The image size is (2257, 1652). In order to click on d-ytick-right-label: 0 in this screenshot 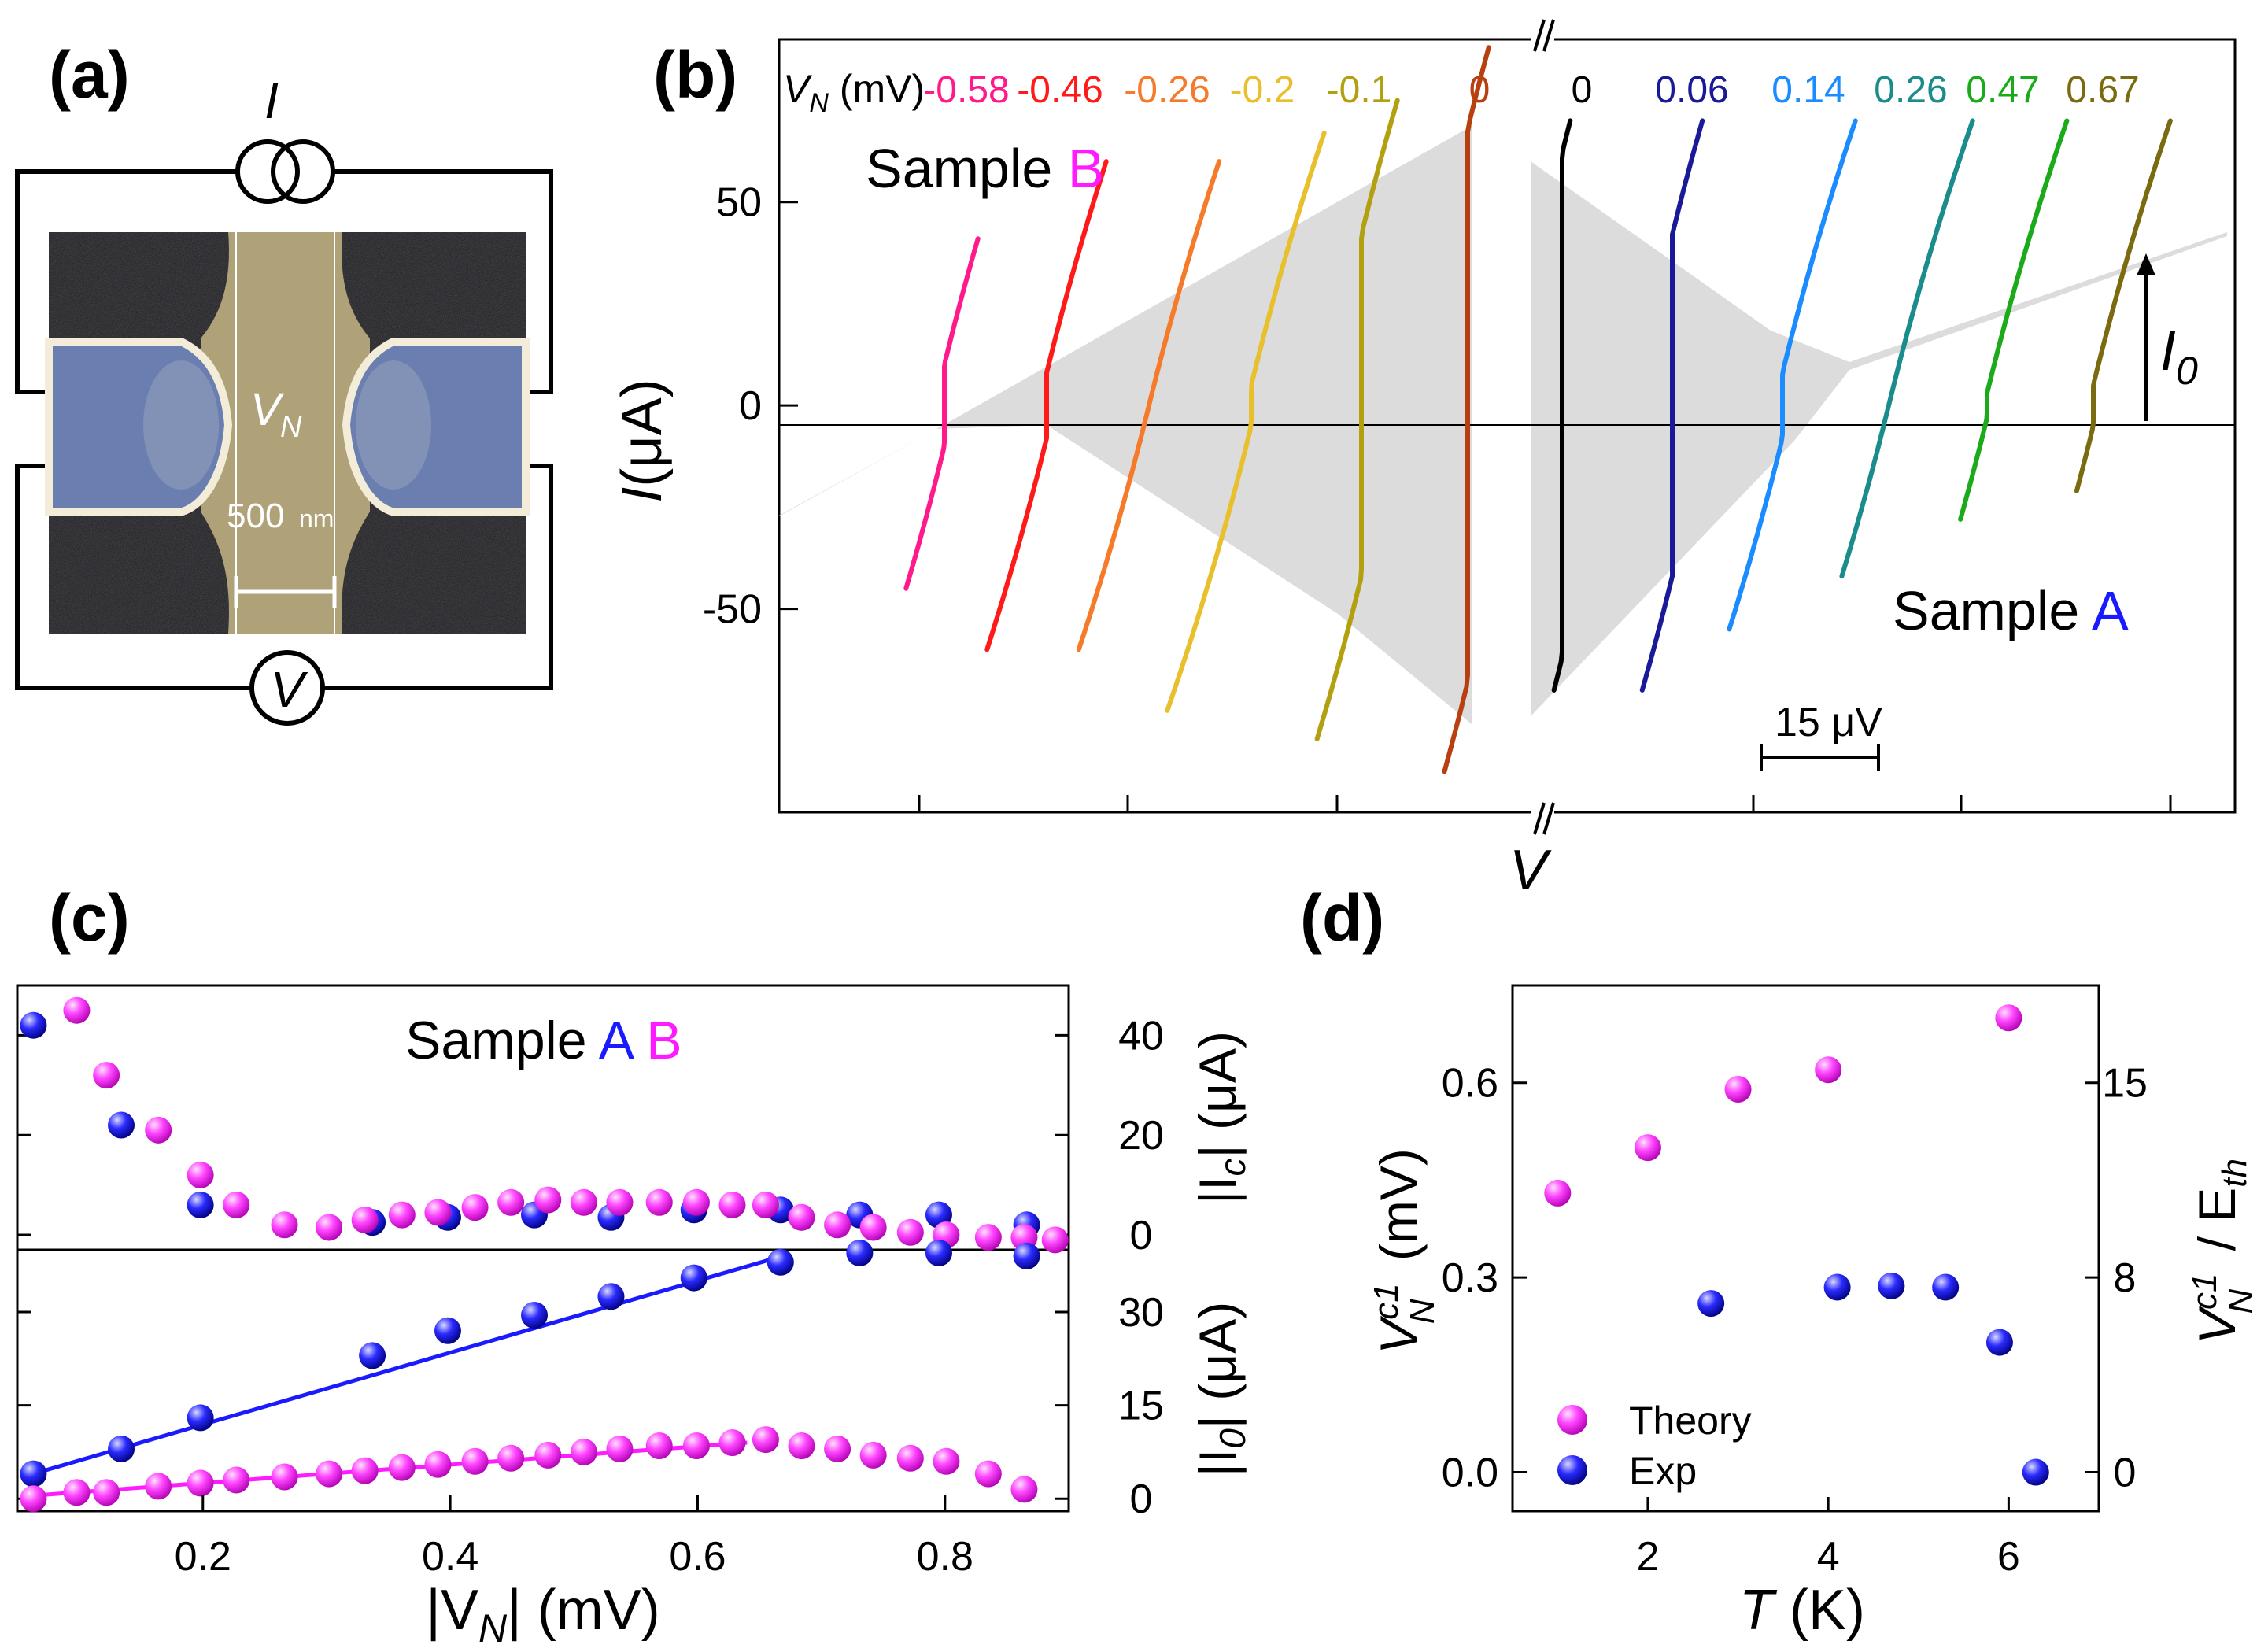, I will do `click(2125, 1474)`.